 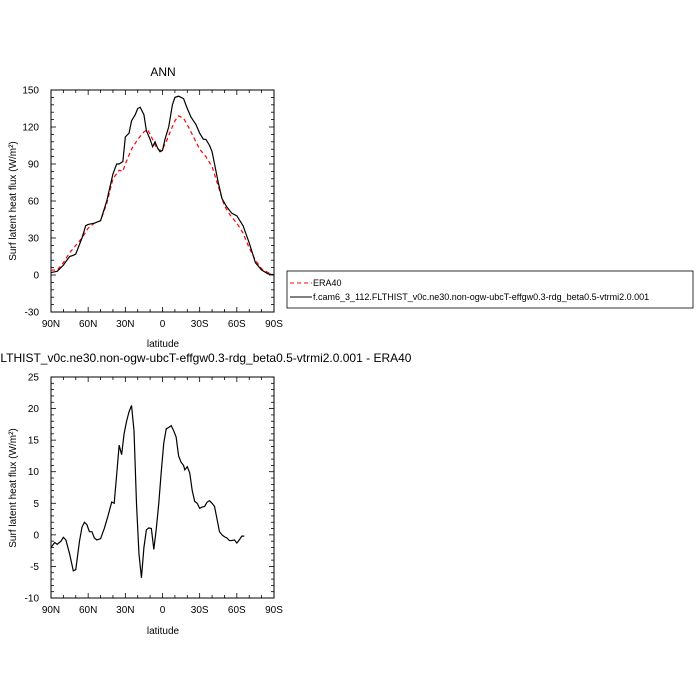 What do you see at coordinates (34, 441) in the screenshot?
I see `y-tick-label: 15` at bounding box center [34, 441].